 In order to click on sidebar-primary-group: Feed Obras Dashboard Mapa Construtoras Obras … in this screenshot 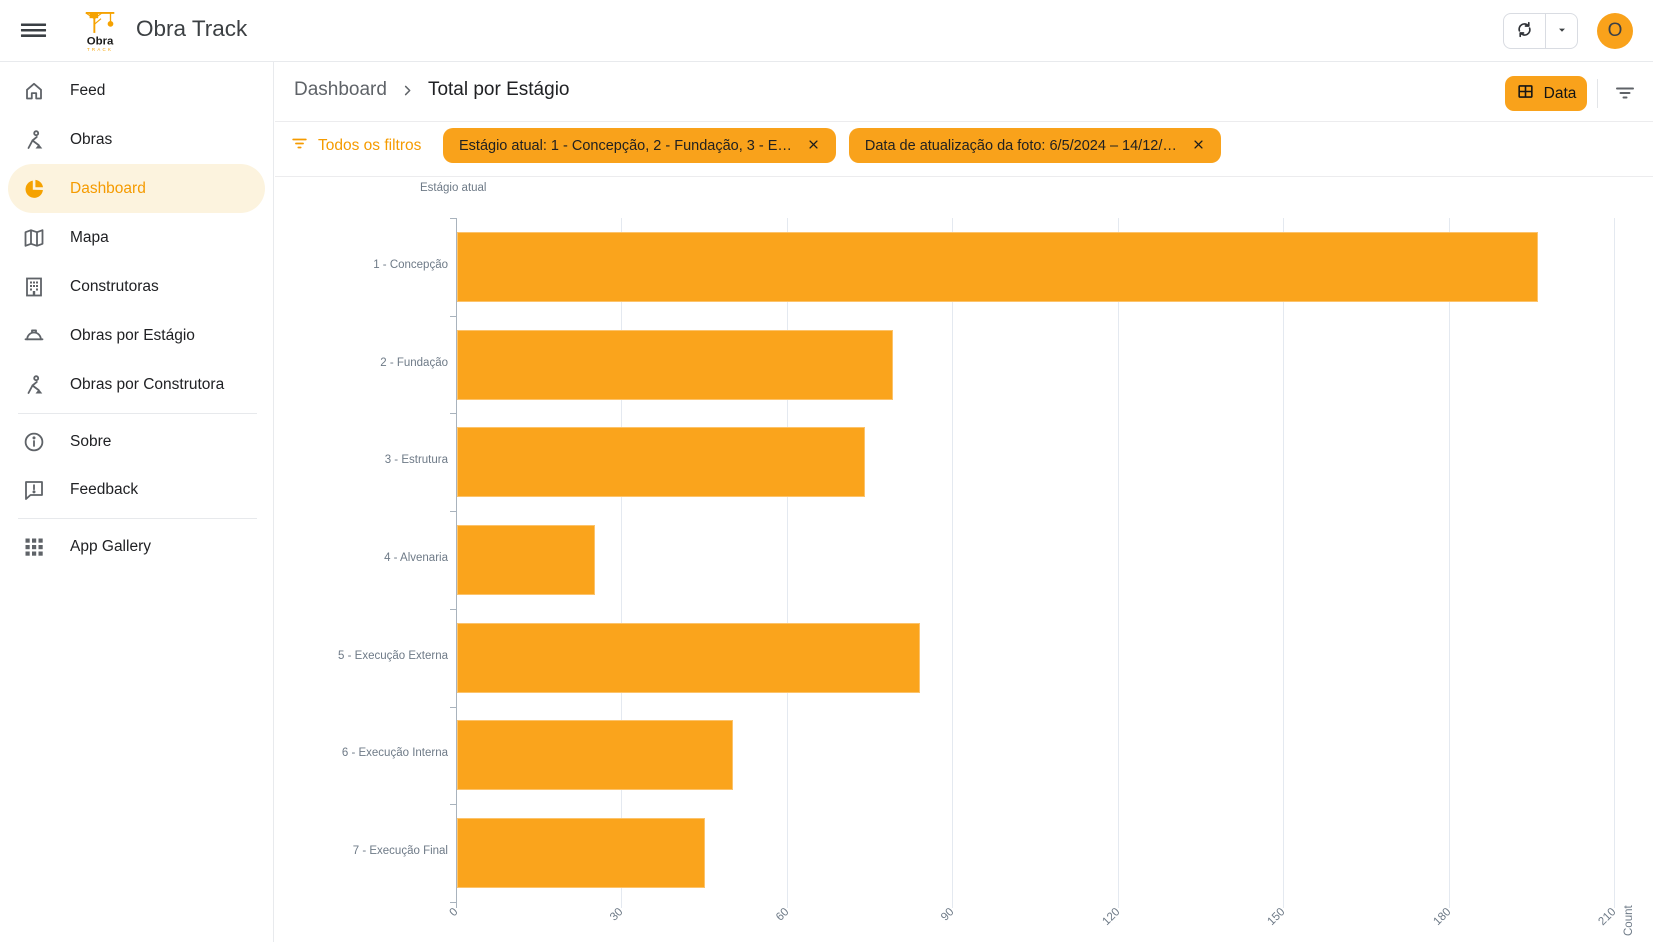, I will do `click(136, 237)`.